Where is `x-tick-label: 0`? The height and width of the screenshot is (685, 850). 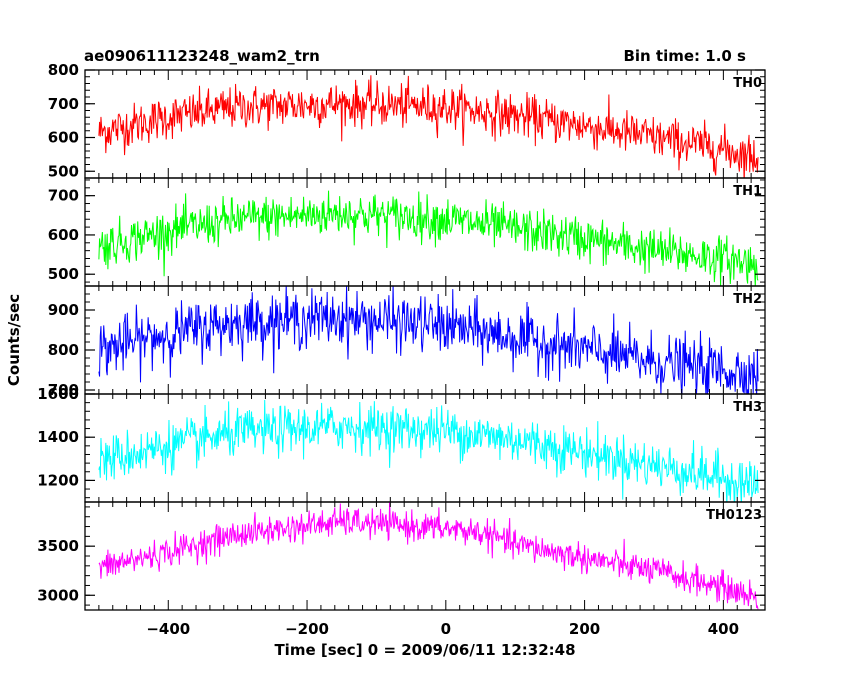
x-tick-label: 0 is located at coordinates (446, 629).